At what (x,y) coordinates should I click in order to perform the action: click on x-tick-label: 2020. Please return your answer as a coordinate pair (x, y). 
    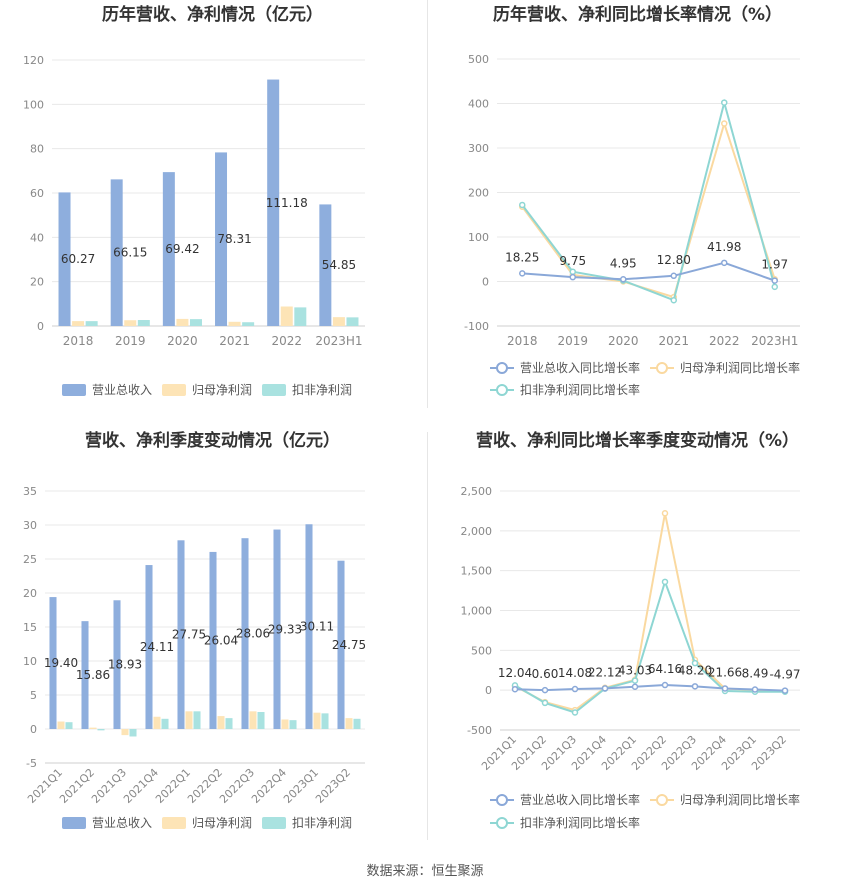
    Looking at the image, I should click on (182, 341).